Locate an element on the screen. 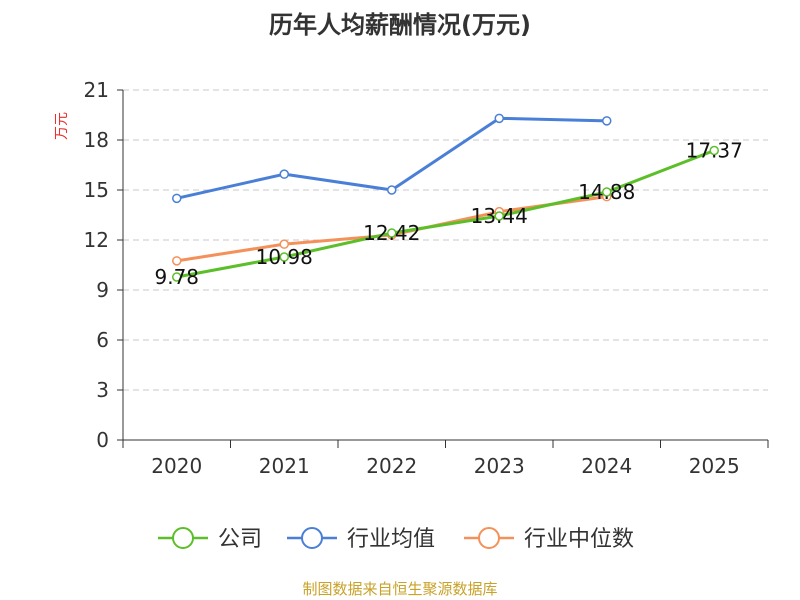 The width and height of the screenshot is (800, 600). legend-label-2: 行业中位数 is located at coordinates (579, 539).